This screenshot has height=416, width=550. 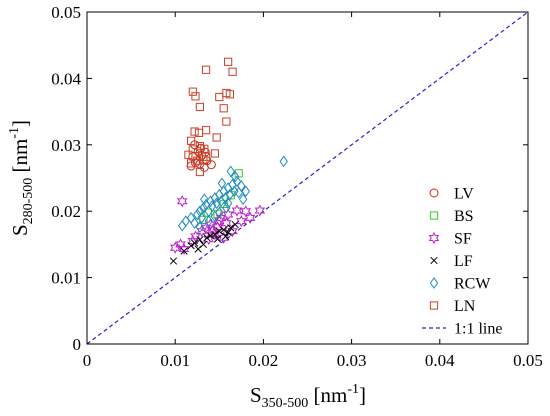 I want to click on x-tick-label: 0, so click(x=87, y=360).